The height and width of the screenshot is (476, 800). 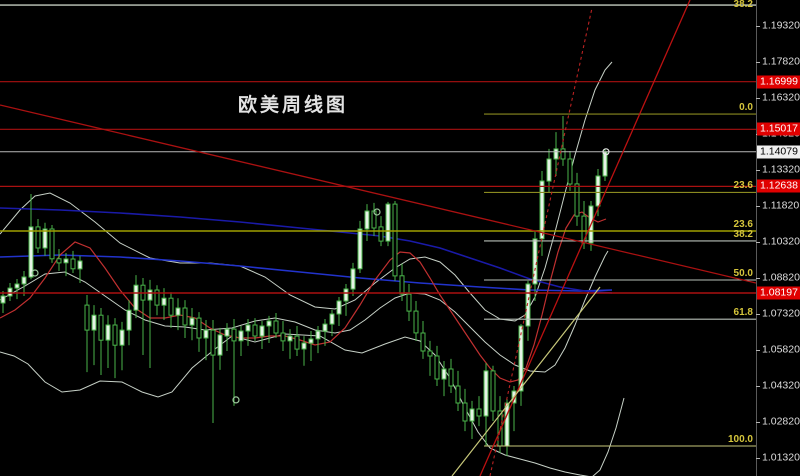 I want to click on axis-tick-label: 1.10320, so click(x=781, y=241).